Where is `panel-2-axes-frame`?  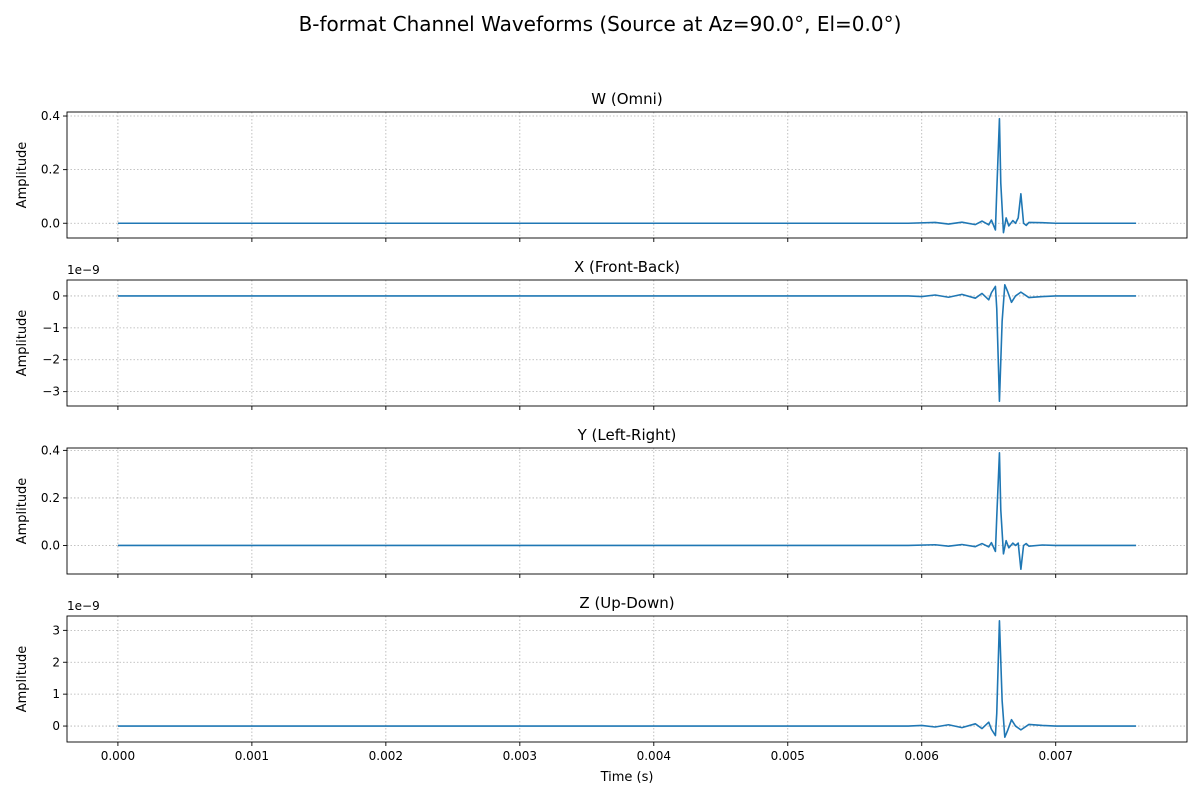
panel-2-axes-frame is located at coordinates (627, 343).